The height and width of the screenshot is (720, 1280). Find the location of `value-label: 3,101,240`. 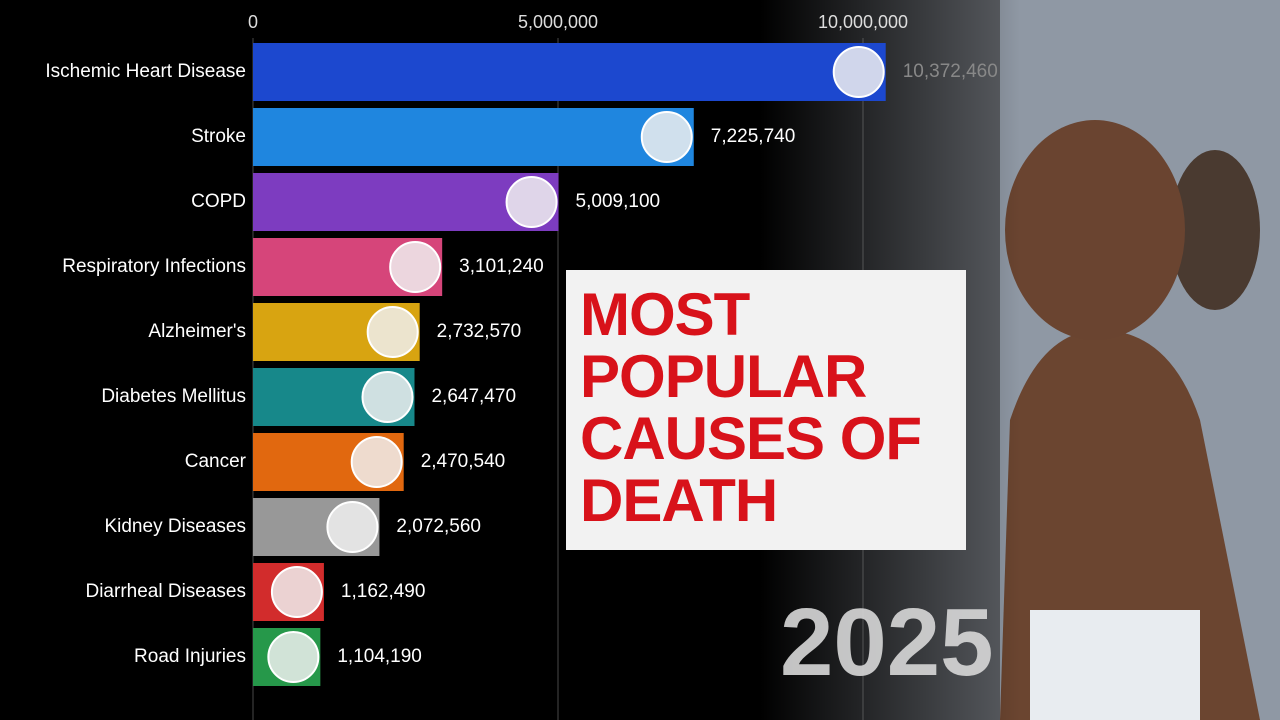

value-label: 3,101,240 is located at coordinates (501, 266).